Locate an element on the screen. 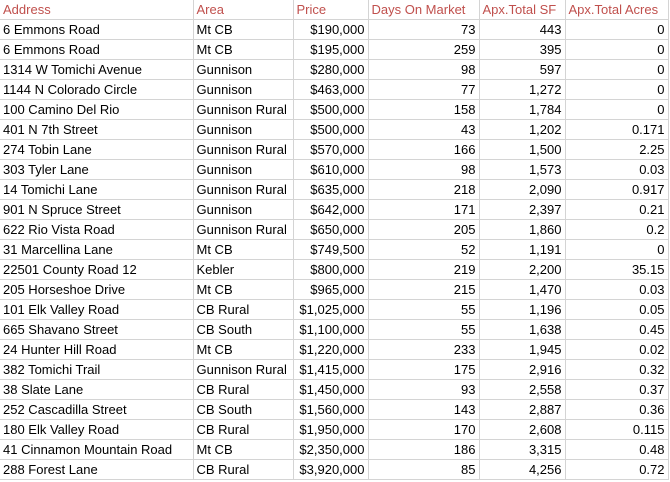  total-sf-cell: 2,397 is located at coordinates (522, 209).